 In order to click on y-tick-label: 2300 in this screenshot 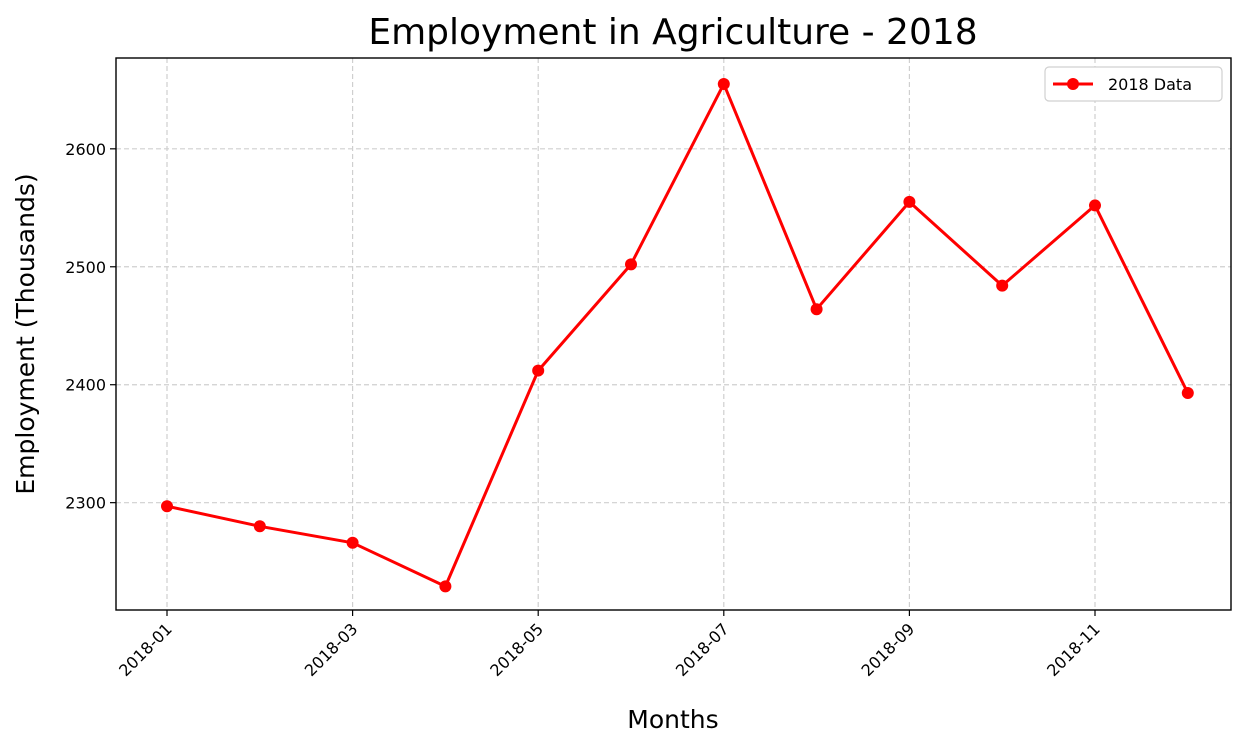, I will do `click(85, 503)`.